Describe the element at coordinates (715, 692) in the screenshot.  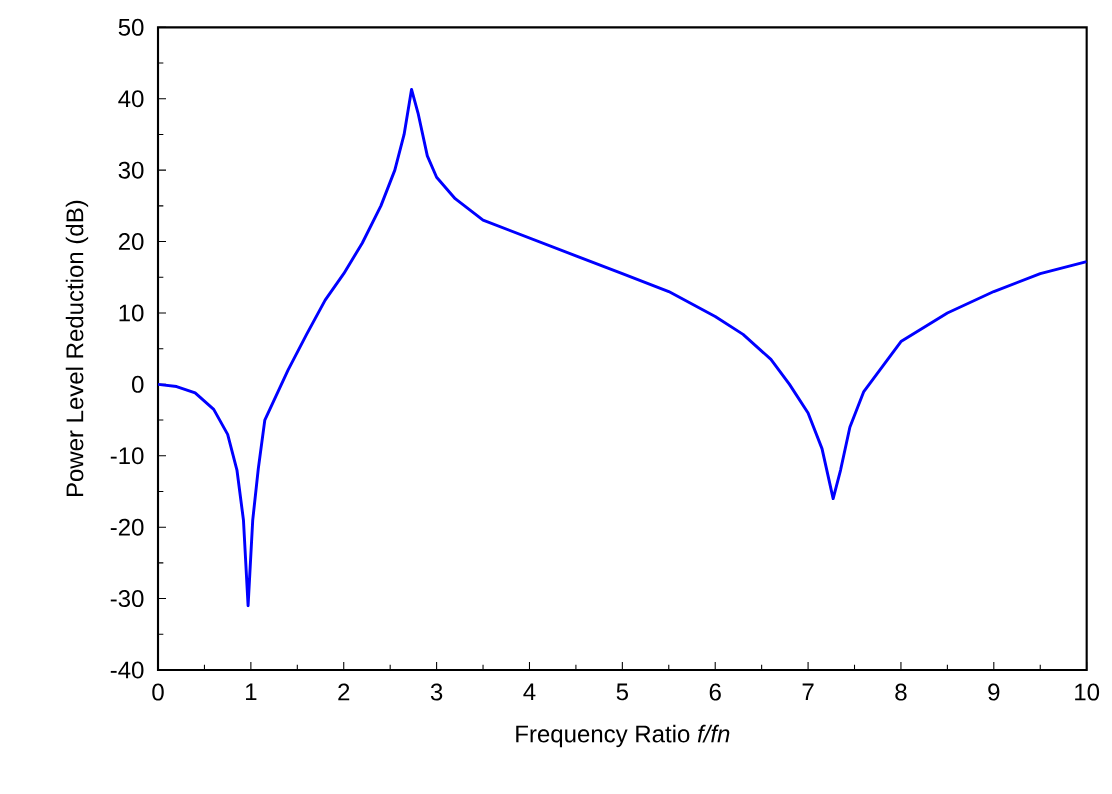
I see `x-tick-label: 6` at that location.